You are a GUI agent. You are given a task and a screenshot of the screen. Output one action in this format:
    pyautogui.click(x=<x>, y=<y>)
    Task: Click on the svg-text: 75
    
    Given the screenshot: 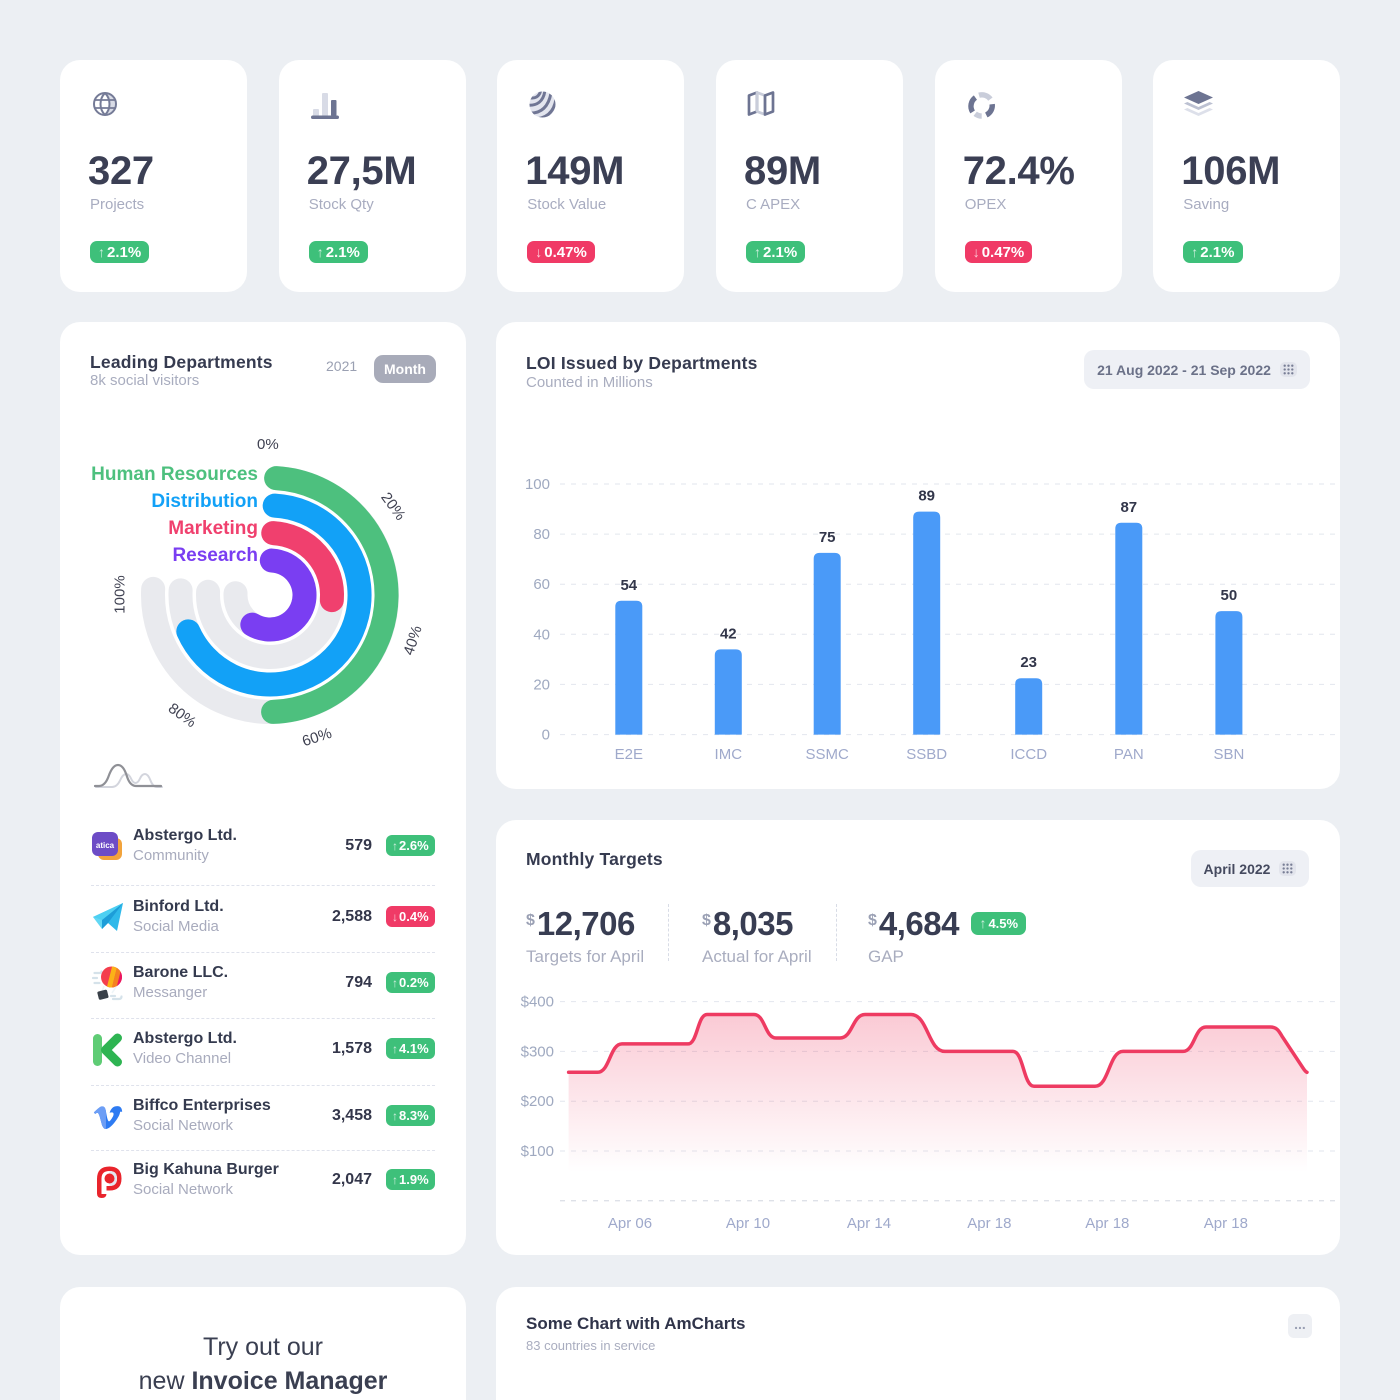 What is the action you would take?
    pyautogui.click(x=827, y=537)
    